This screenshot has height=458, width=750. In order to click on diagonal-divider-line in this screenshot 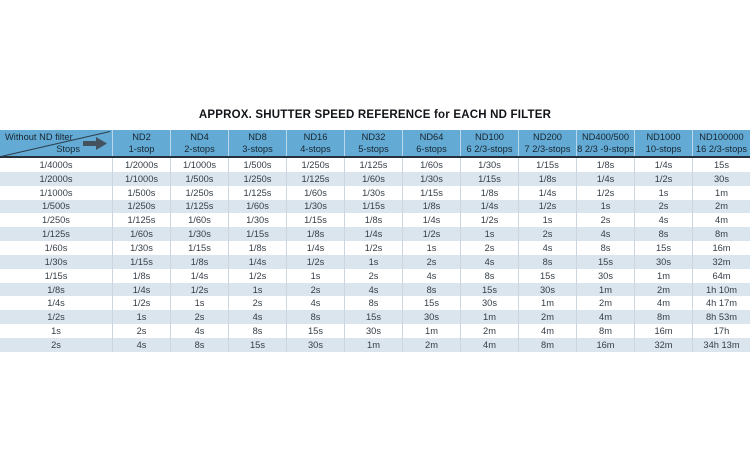, I will do `click(55, 144)`.